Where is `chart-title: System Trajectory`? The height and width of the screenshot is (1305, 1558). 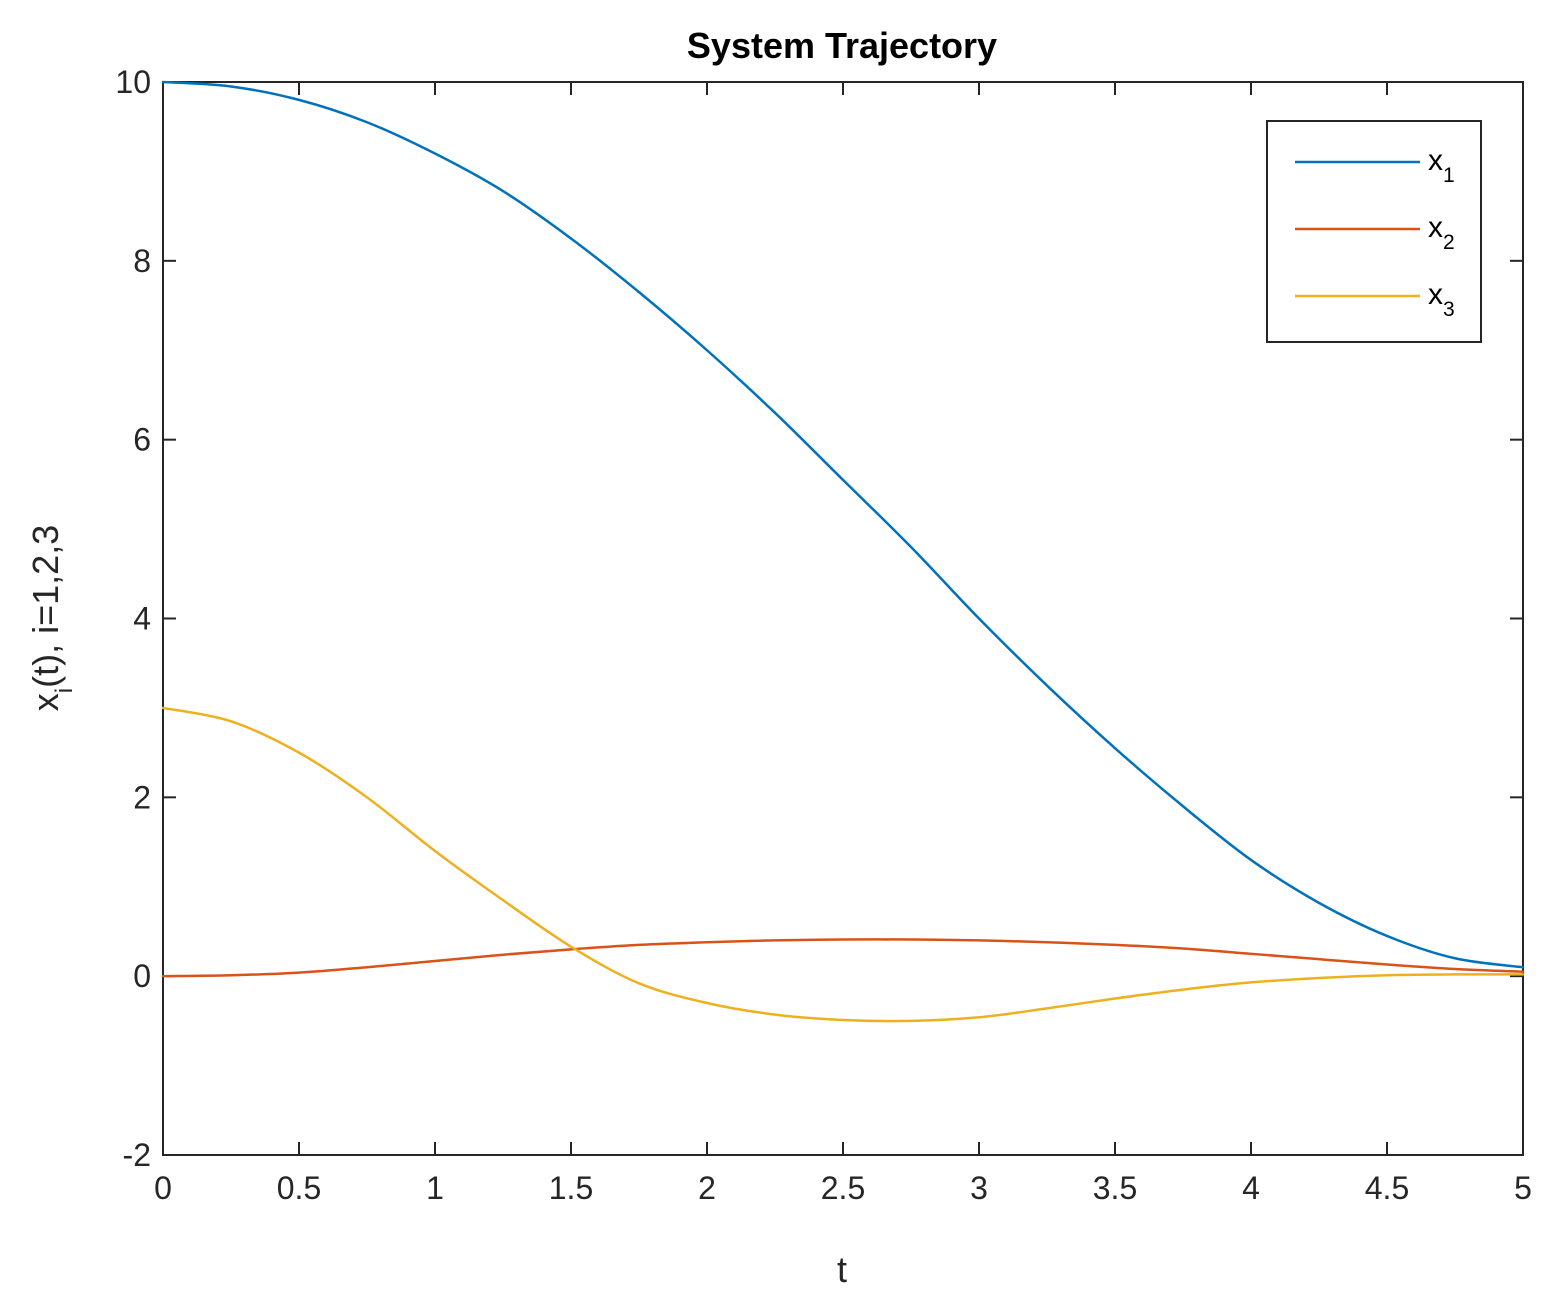 chart-title: System Trajectory is located at coordinates (842, 45).